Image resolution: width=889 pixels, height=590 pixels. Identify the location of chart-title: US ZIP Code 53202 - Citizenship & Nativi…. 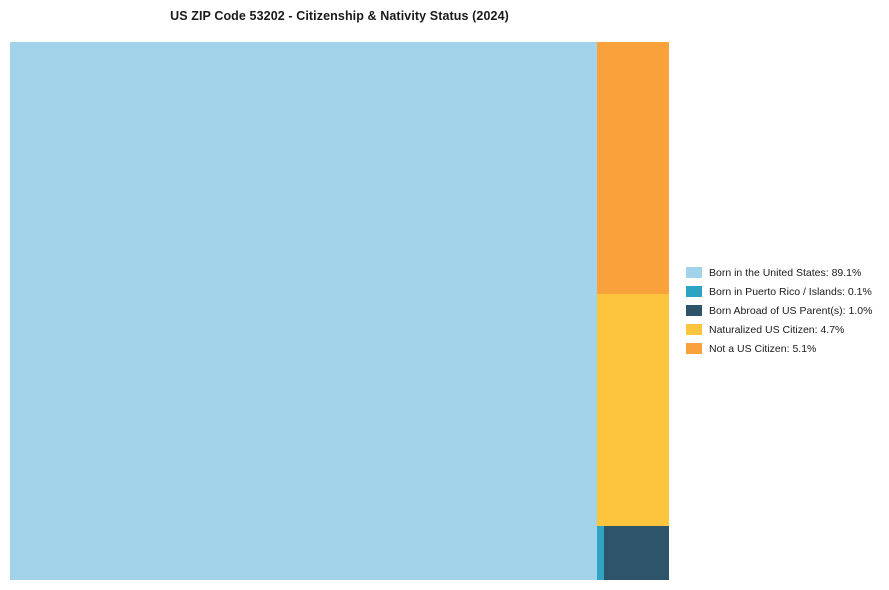
(339, 16).